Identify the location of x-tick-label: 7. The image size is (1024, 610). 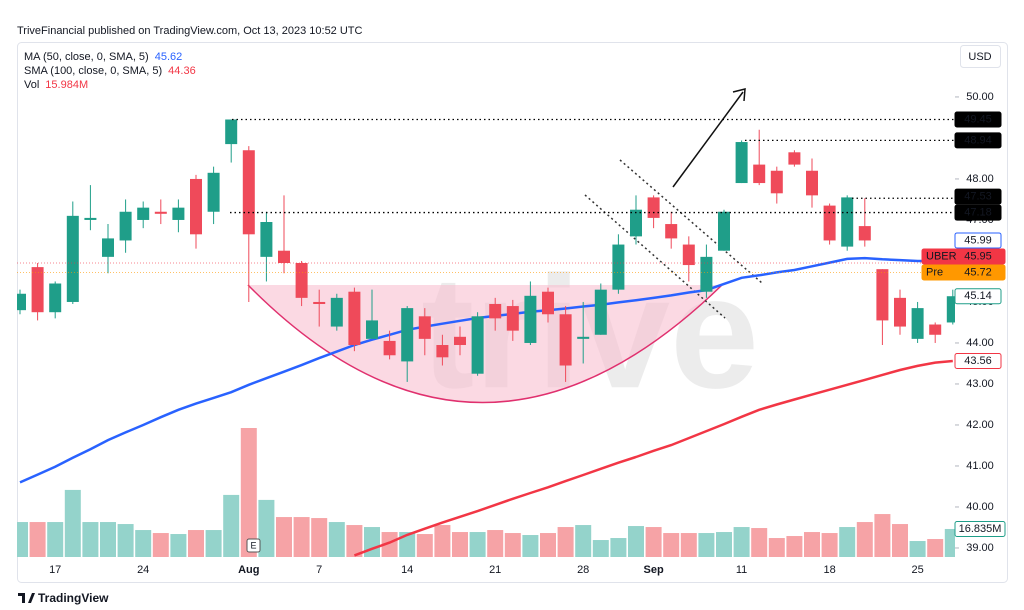
(319, 570).